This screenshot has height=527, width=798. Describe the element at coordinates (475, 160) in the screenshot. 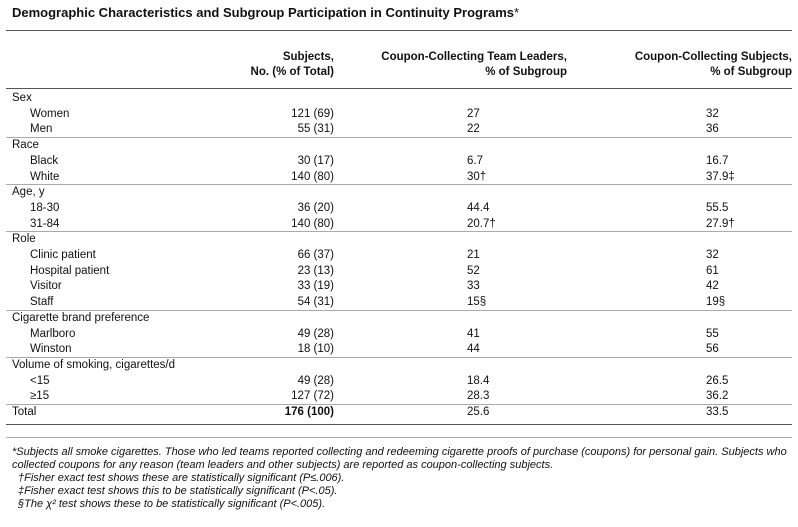

I see `cell: 6.7` at that location.